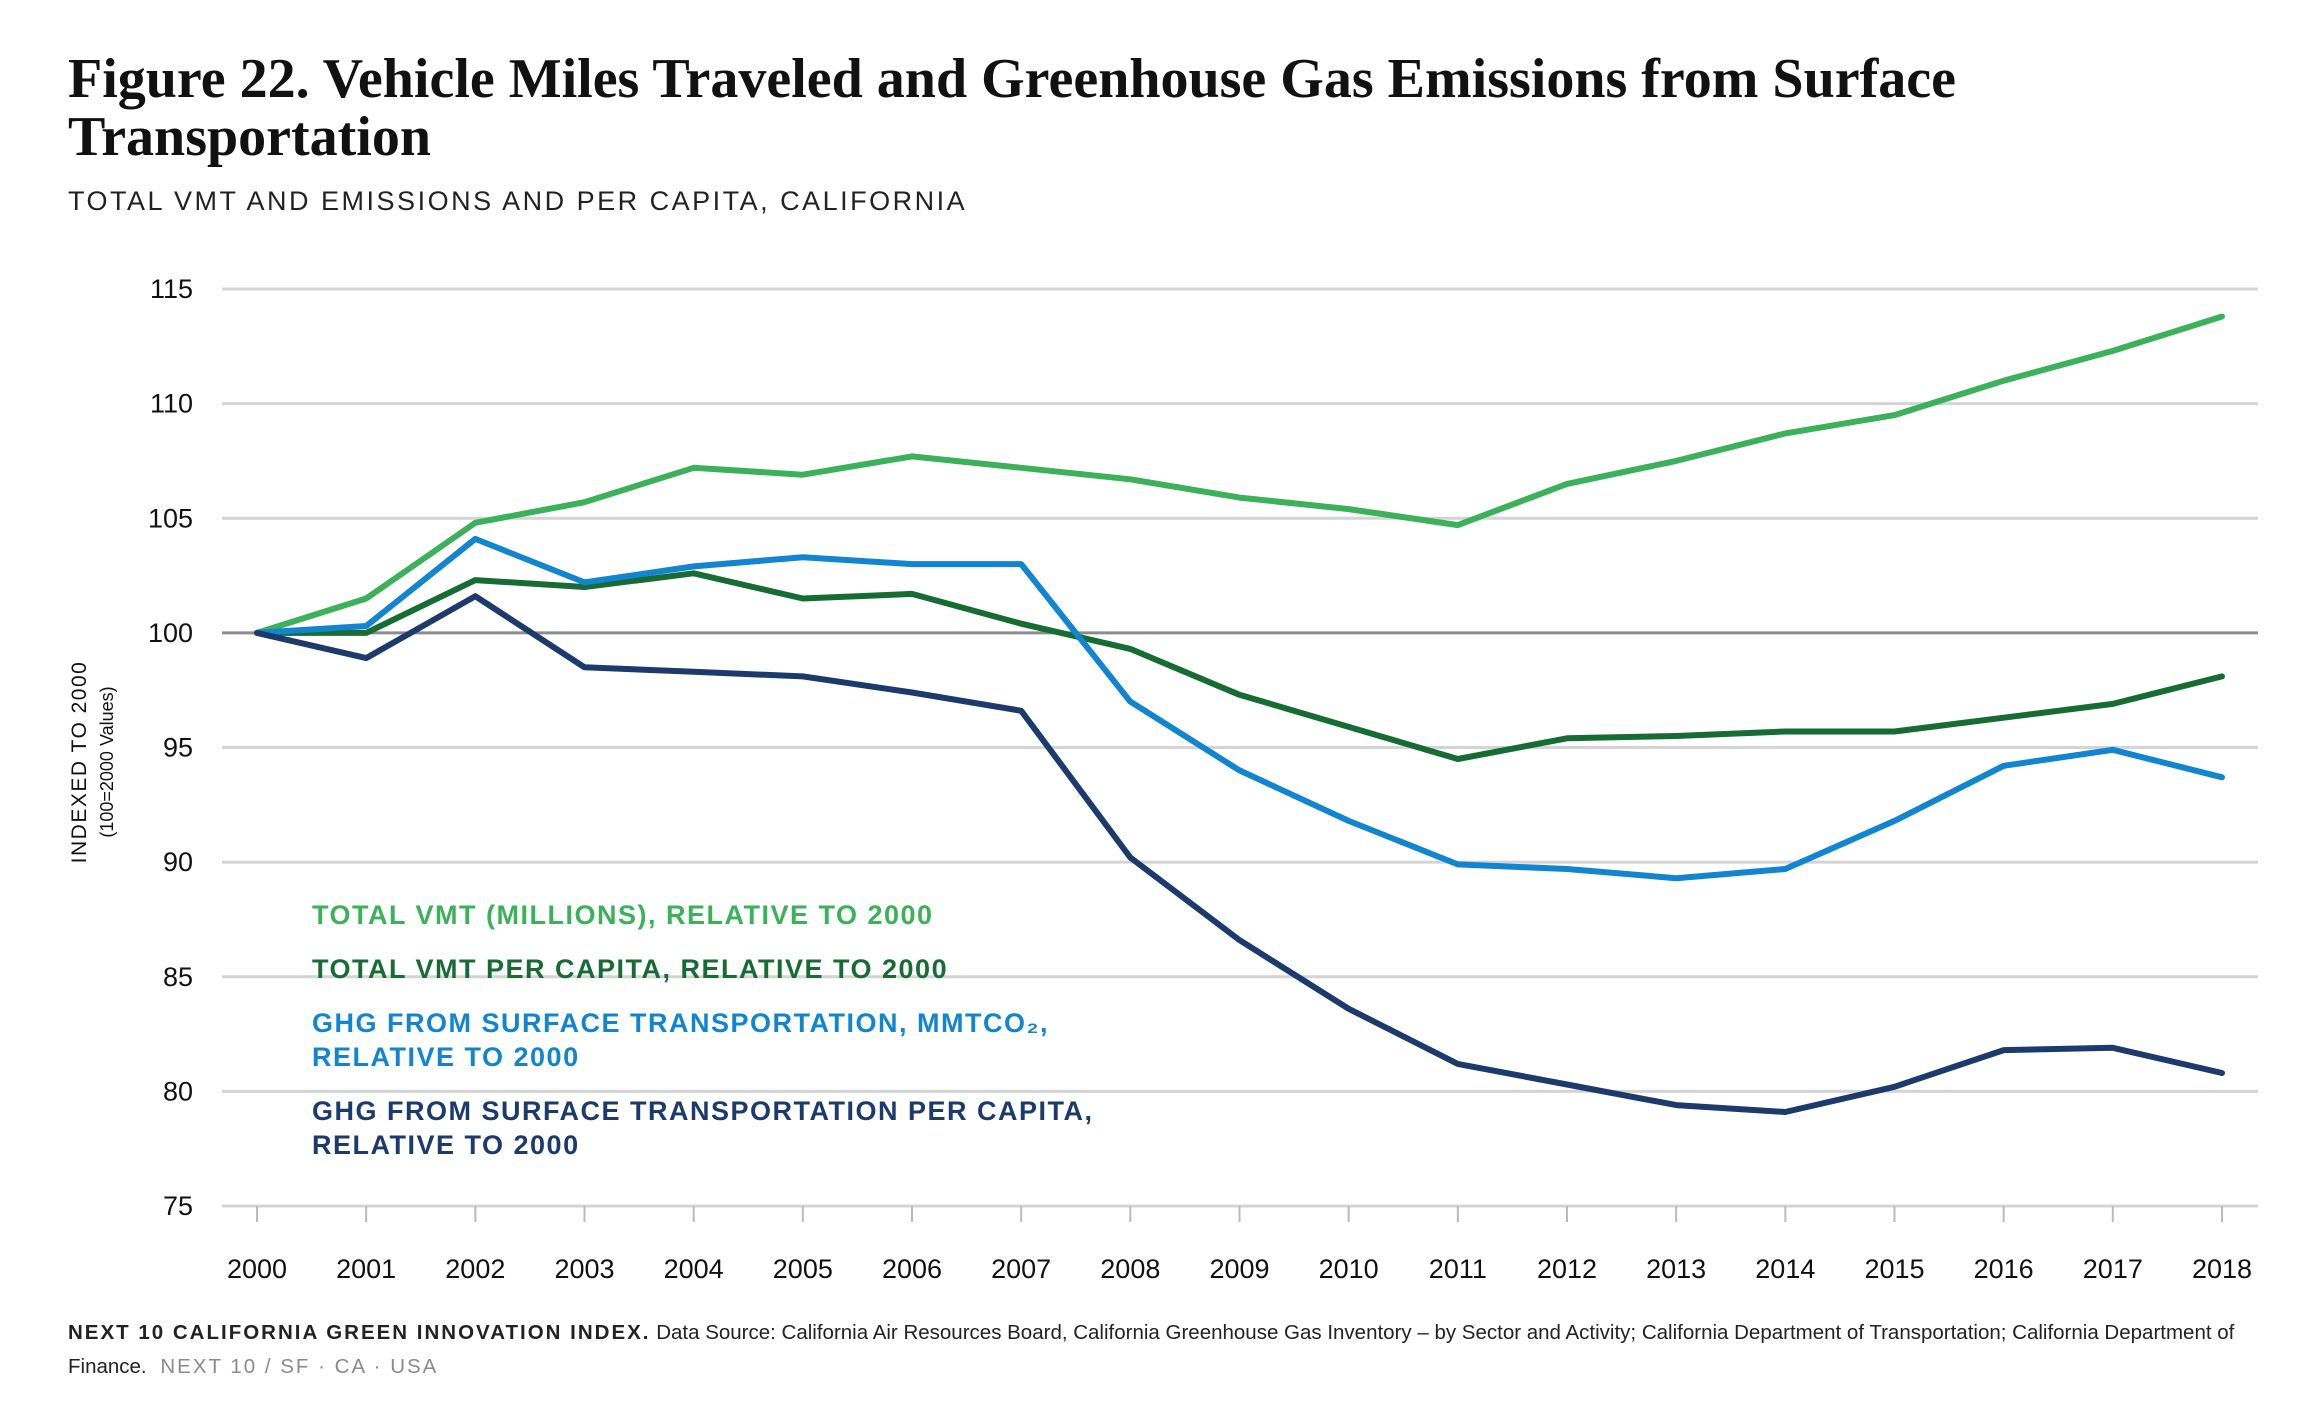  Describe the element at coordinates (178, 748) in the screenshot. I see `y-tick-label: 95` at that location.